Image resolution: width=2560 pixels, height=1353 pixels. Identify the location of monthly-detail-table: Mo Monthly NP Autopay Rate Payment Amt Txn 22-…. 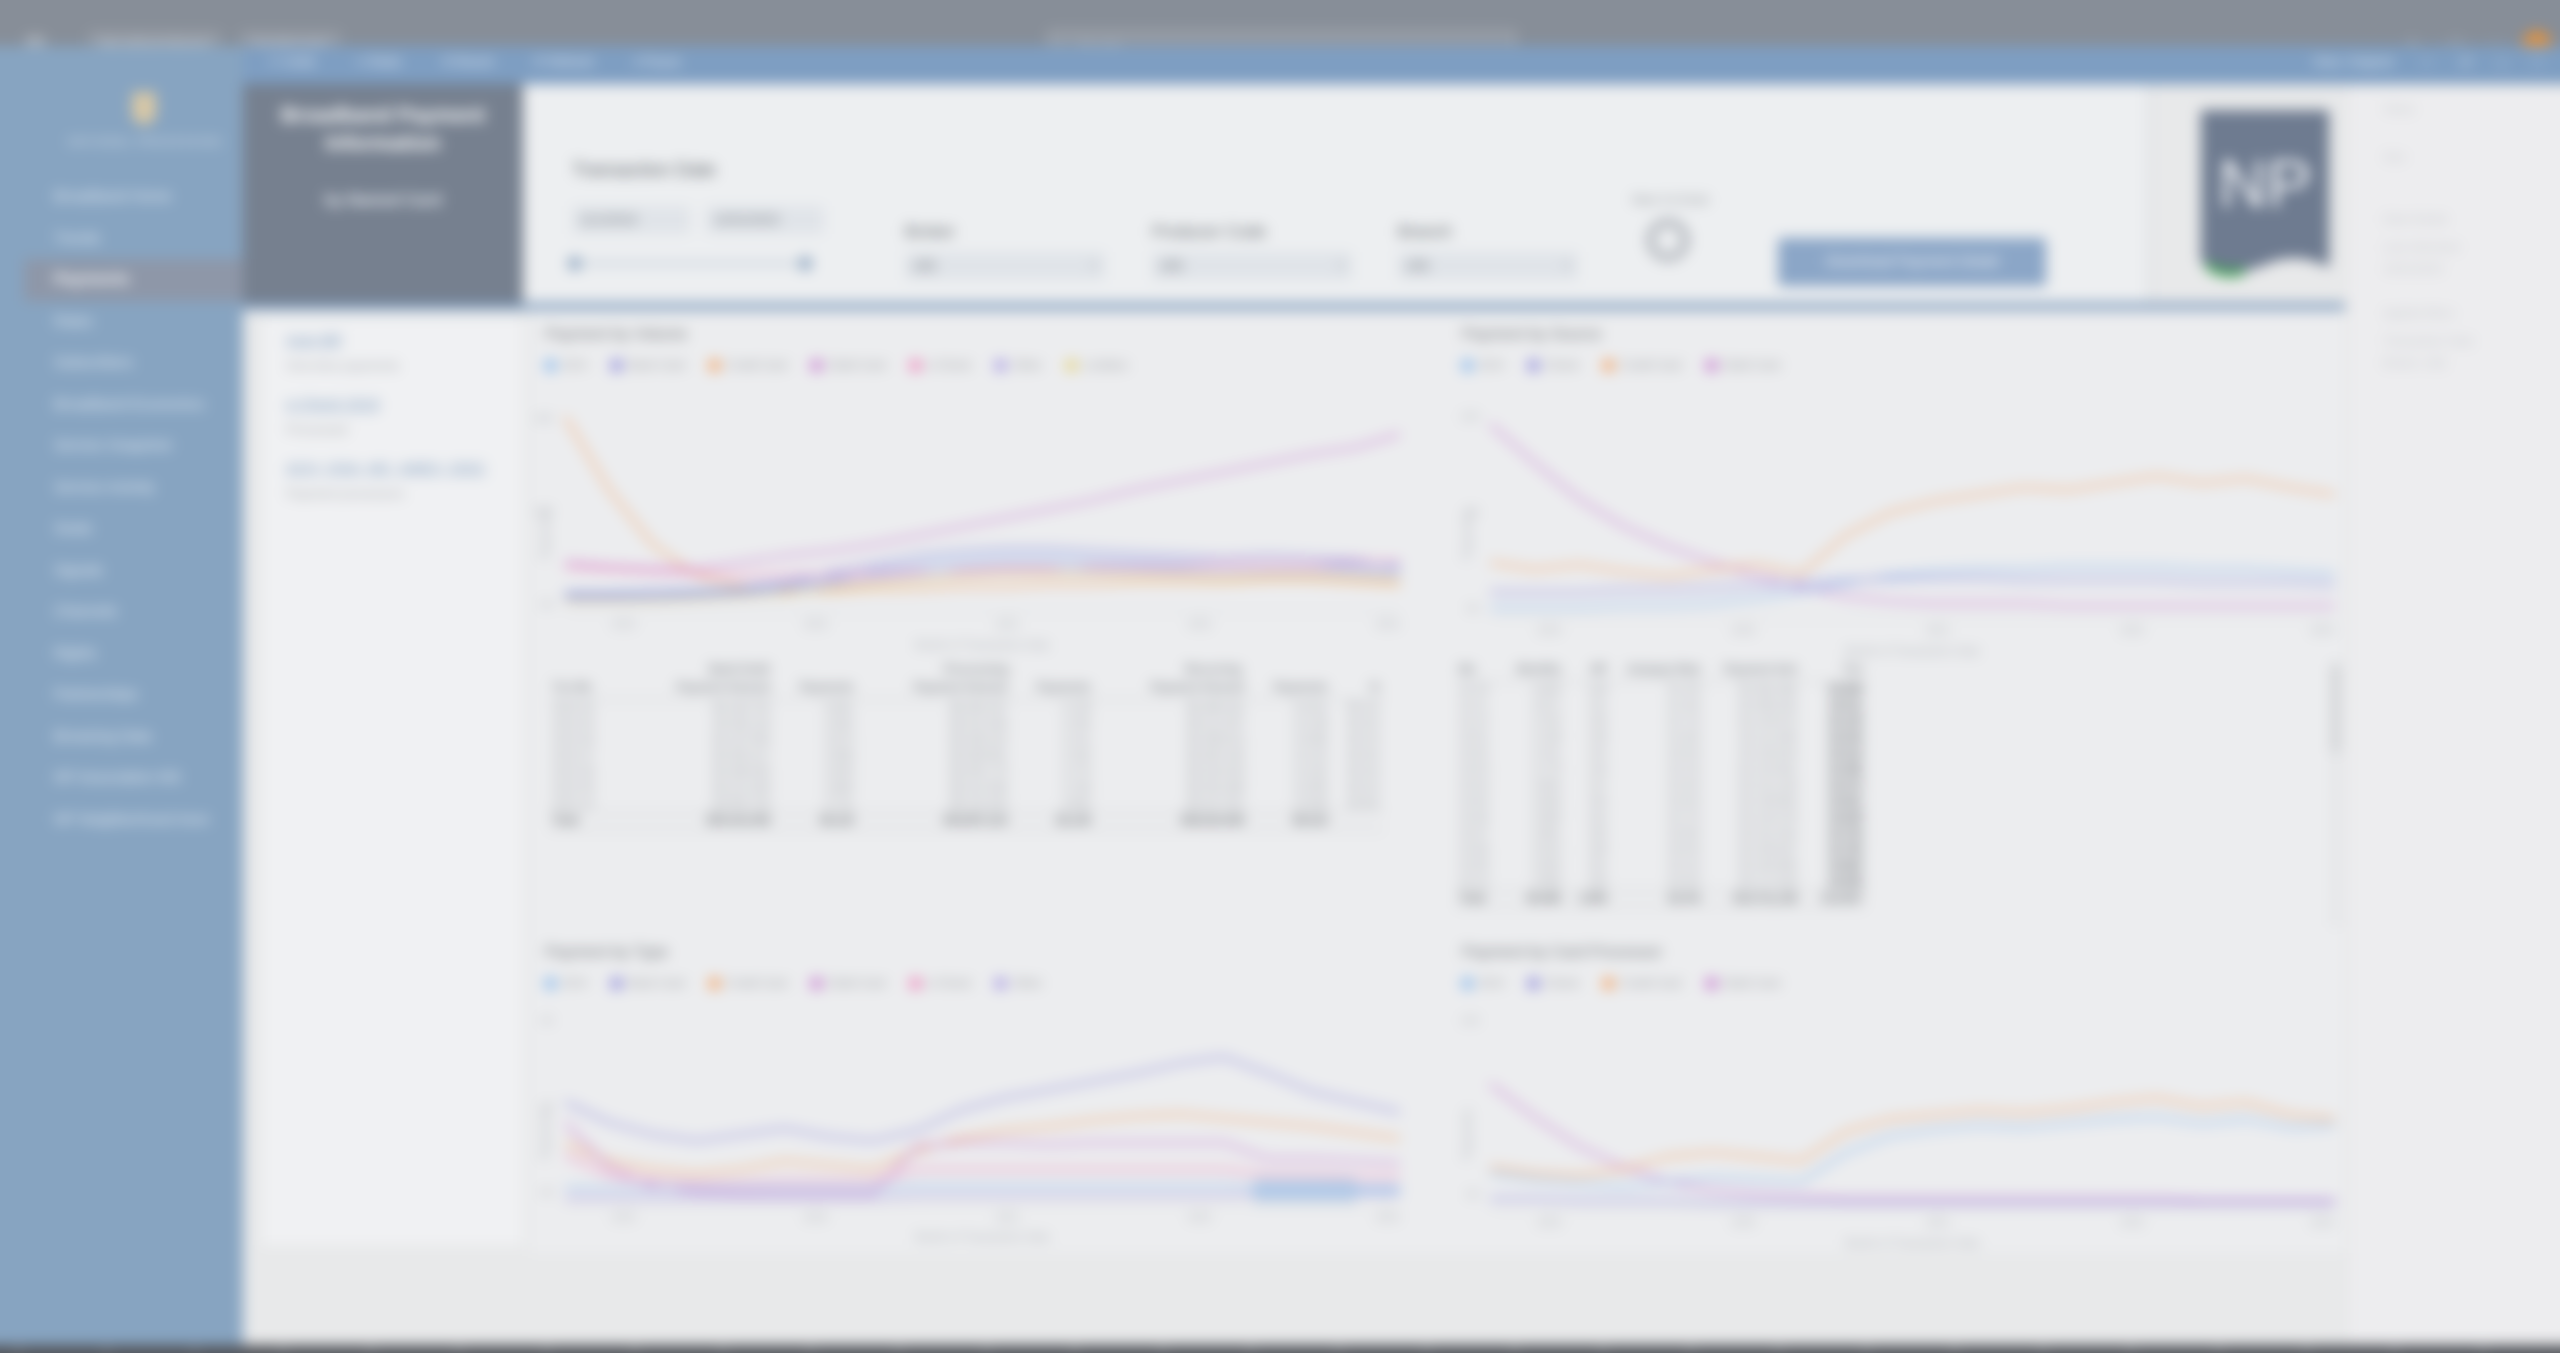
(1661, 785).